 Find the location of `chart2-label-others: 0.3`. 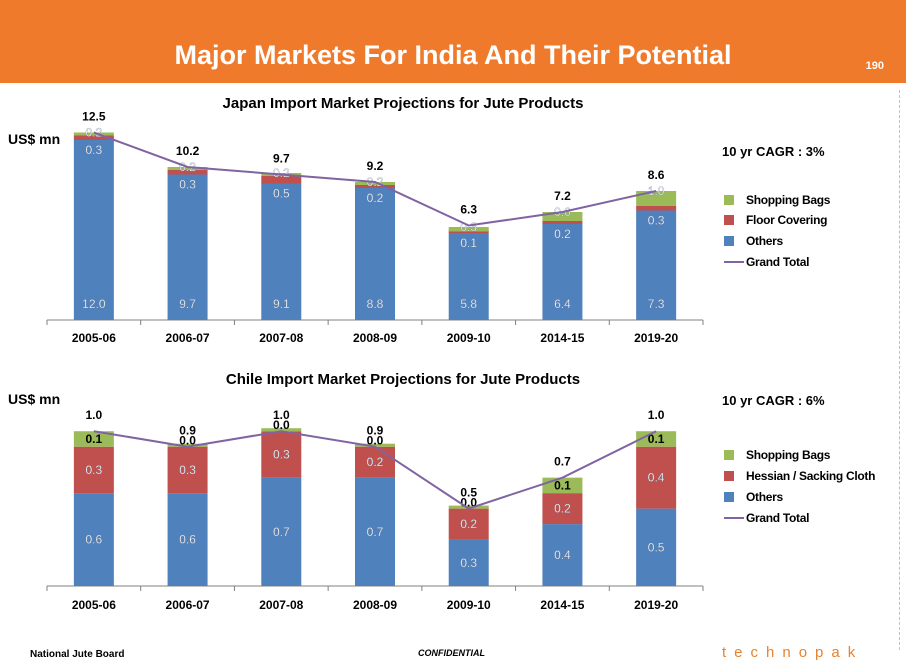

chart2-label-others: 0.3 is located at coordinates (468, 563).